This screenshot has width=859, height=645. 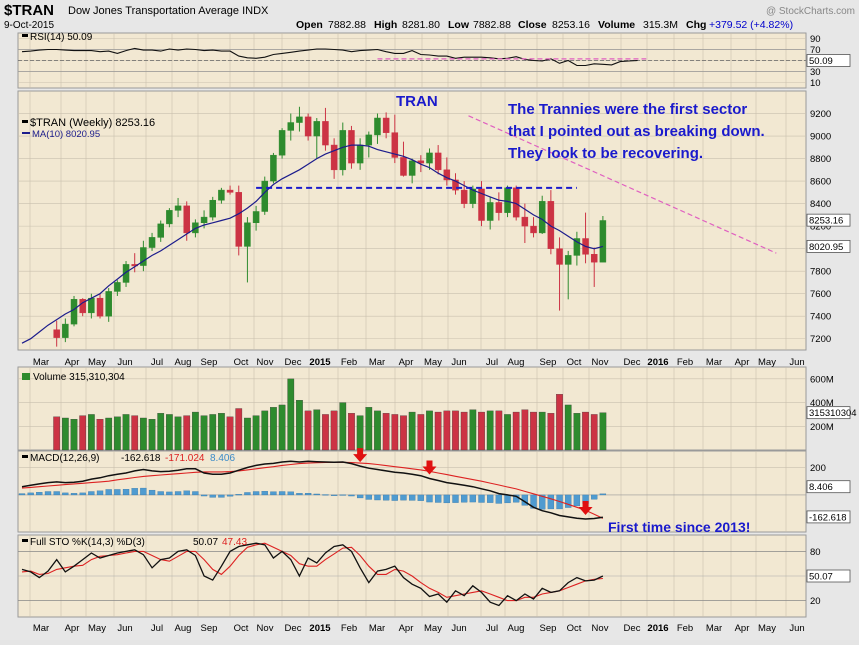 What do you see at coordinates (157, 628) in the screenshot?
I see `x-tick-label-1-4: Jul` at bounding box center [157, 628].